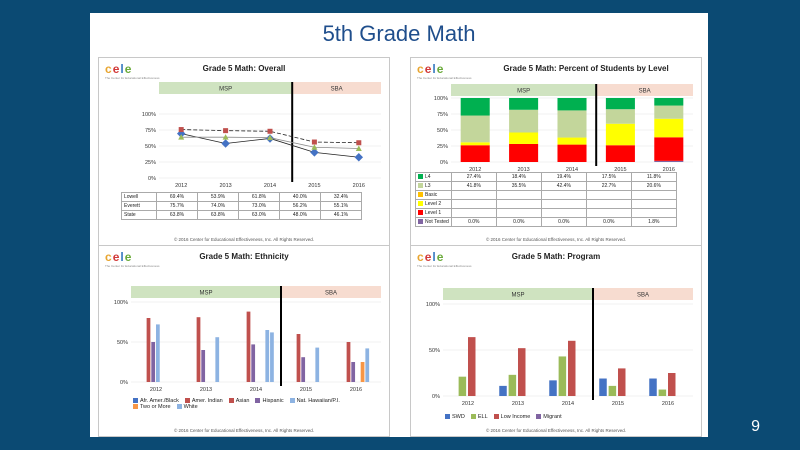 The width and height of the screenshot is (800, 450). Describe the element at coordinates (546, 204) in the screenshot. I see `table-row: Level 2` at that location.